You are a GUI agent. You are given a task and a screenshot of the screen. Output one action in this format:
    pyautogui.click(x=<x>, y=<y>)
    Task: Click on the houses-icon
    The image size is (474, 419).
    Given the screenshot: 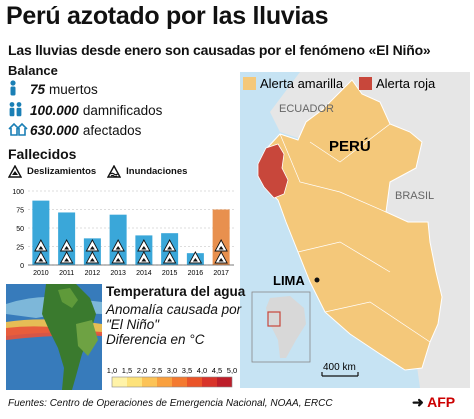 What is the action you would take?
    pyautogui.click(x=19, y=130)
    